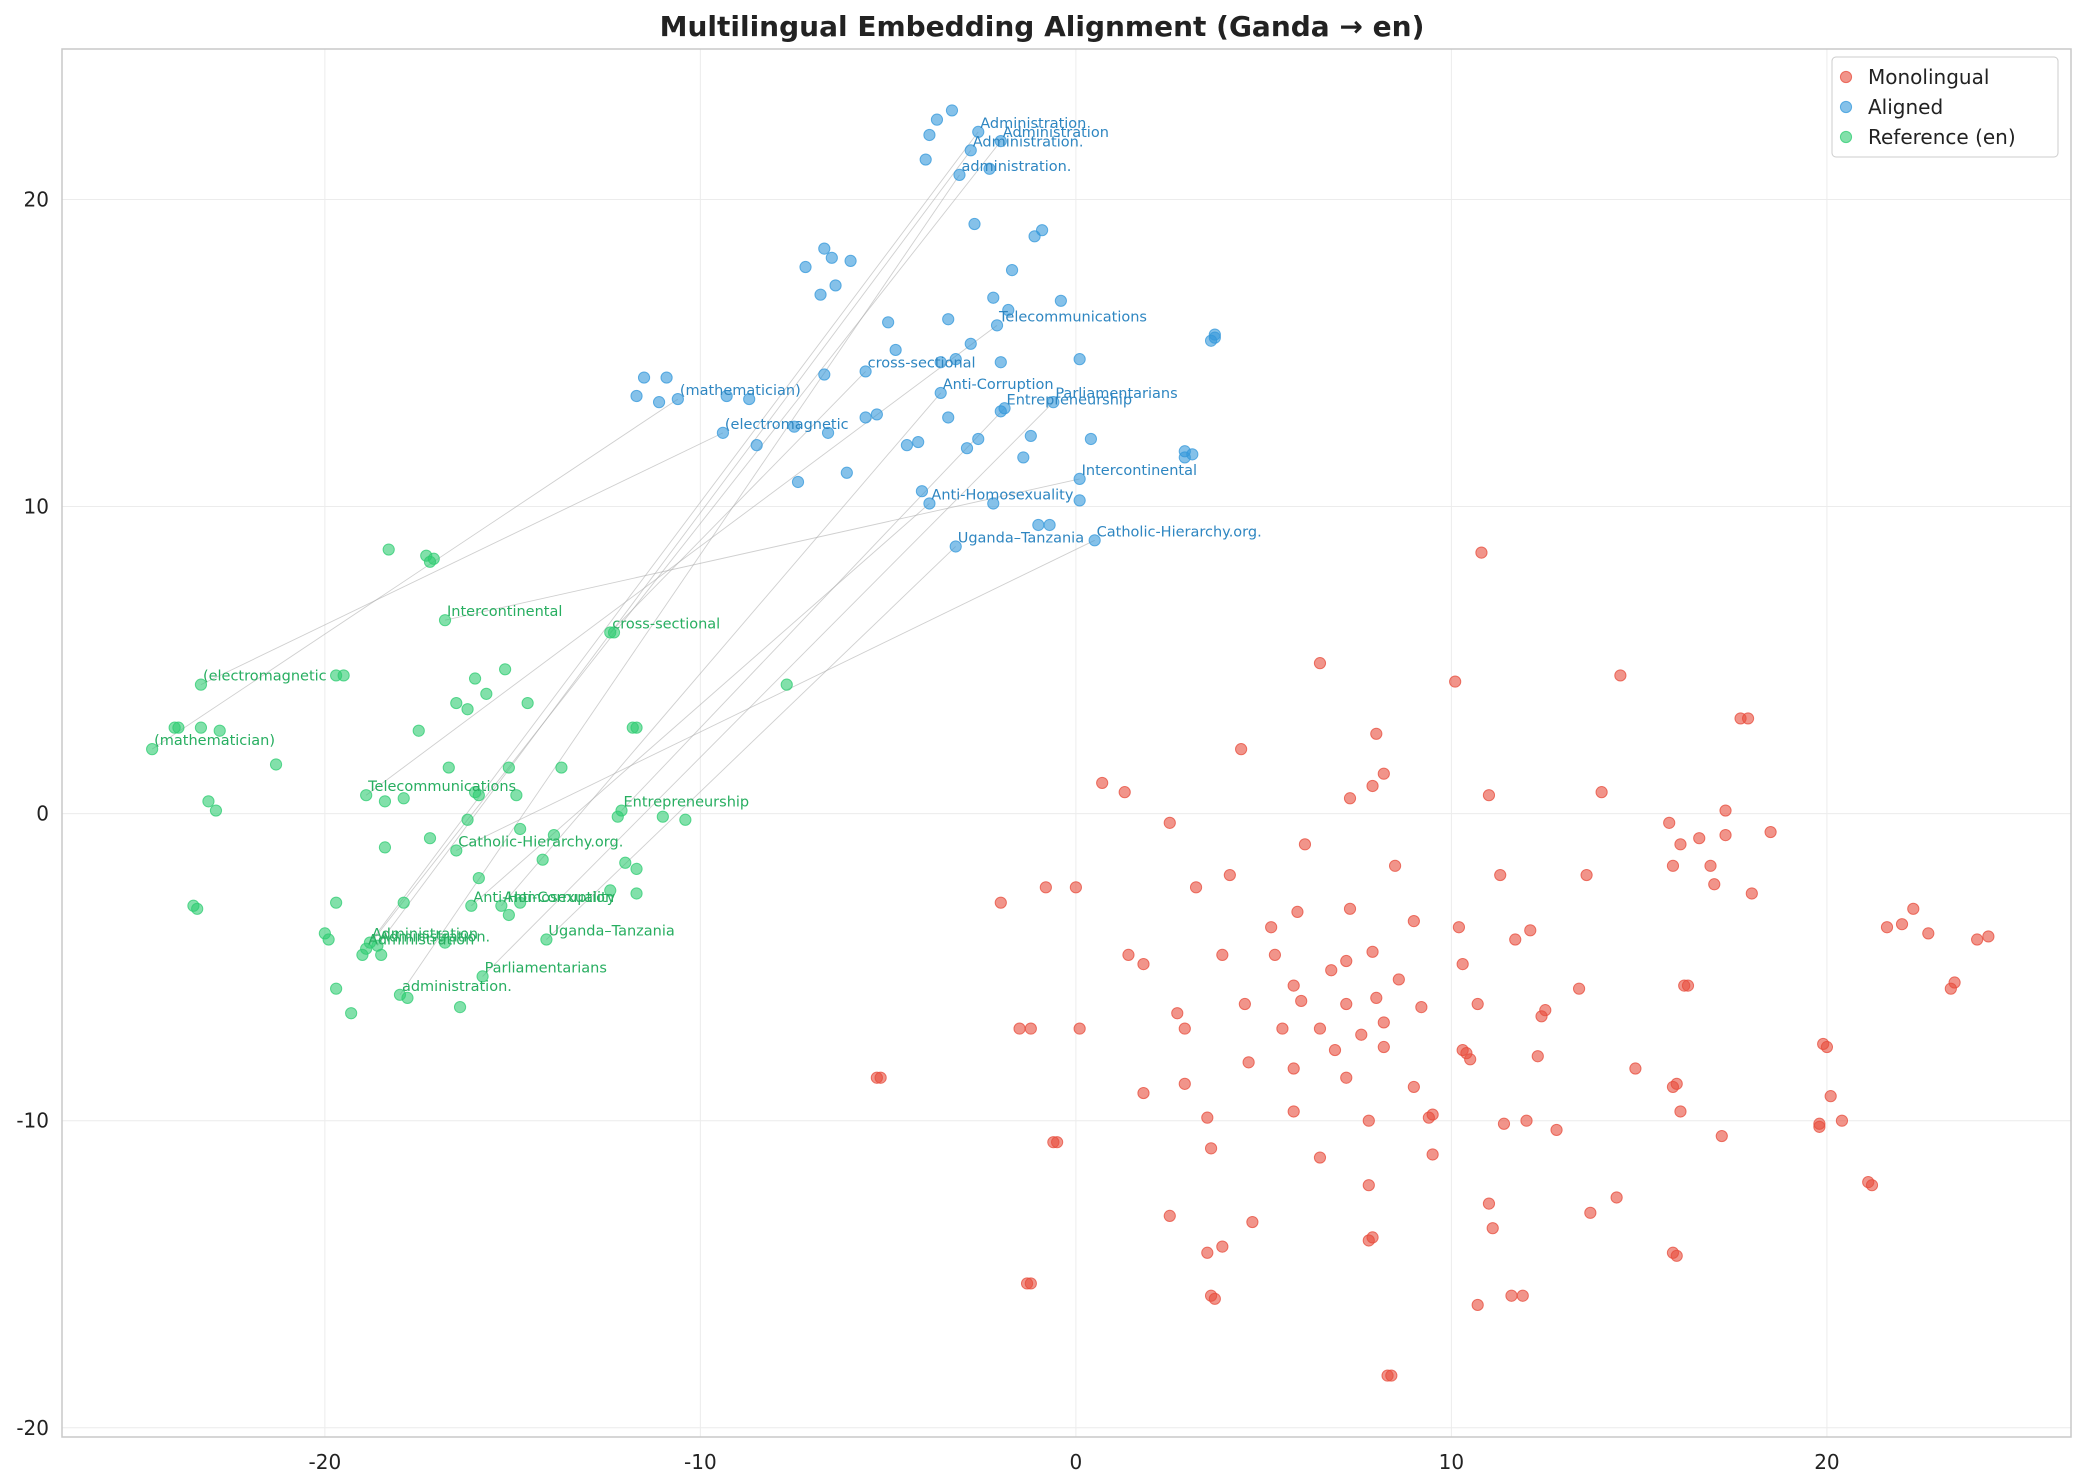 The width and height of the screenshot is (2085, 1483). I want to click on point-annotation: Anti-Corruption, so click(558, 898).